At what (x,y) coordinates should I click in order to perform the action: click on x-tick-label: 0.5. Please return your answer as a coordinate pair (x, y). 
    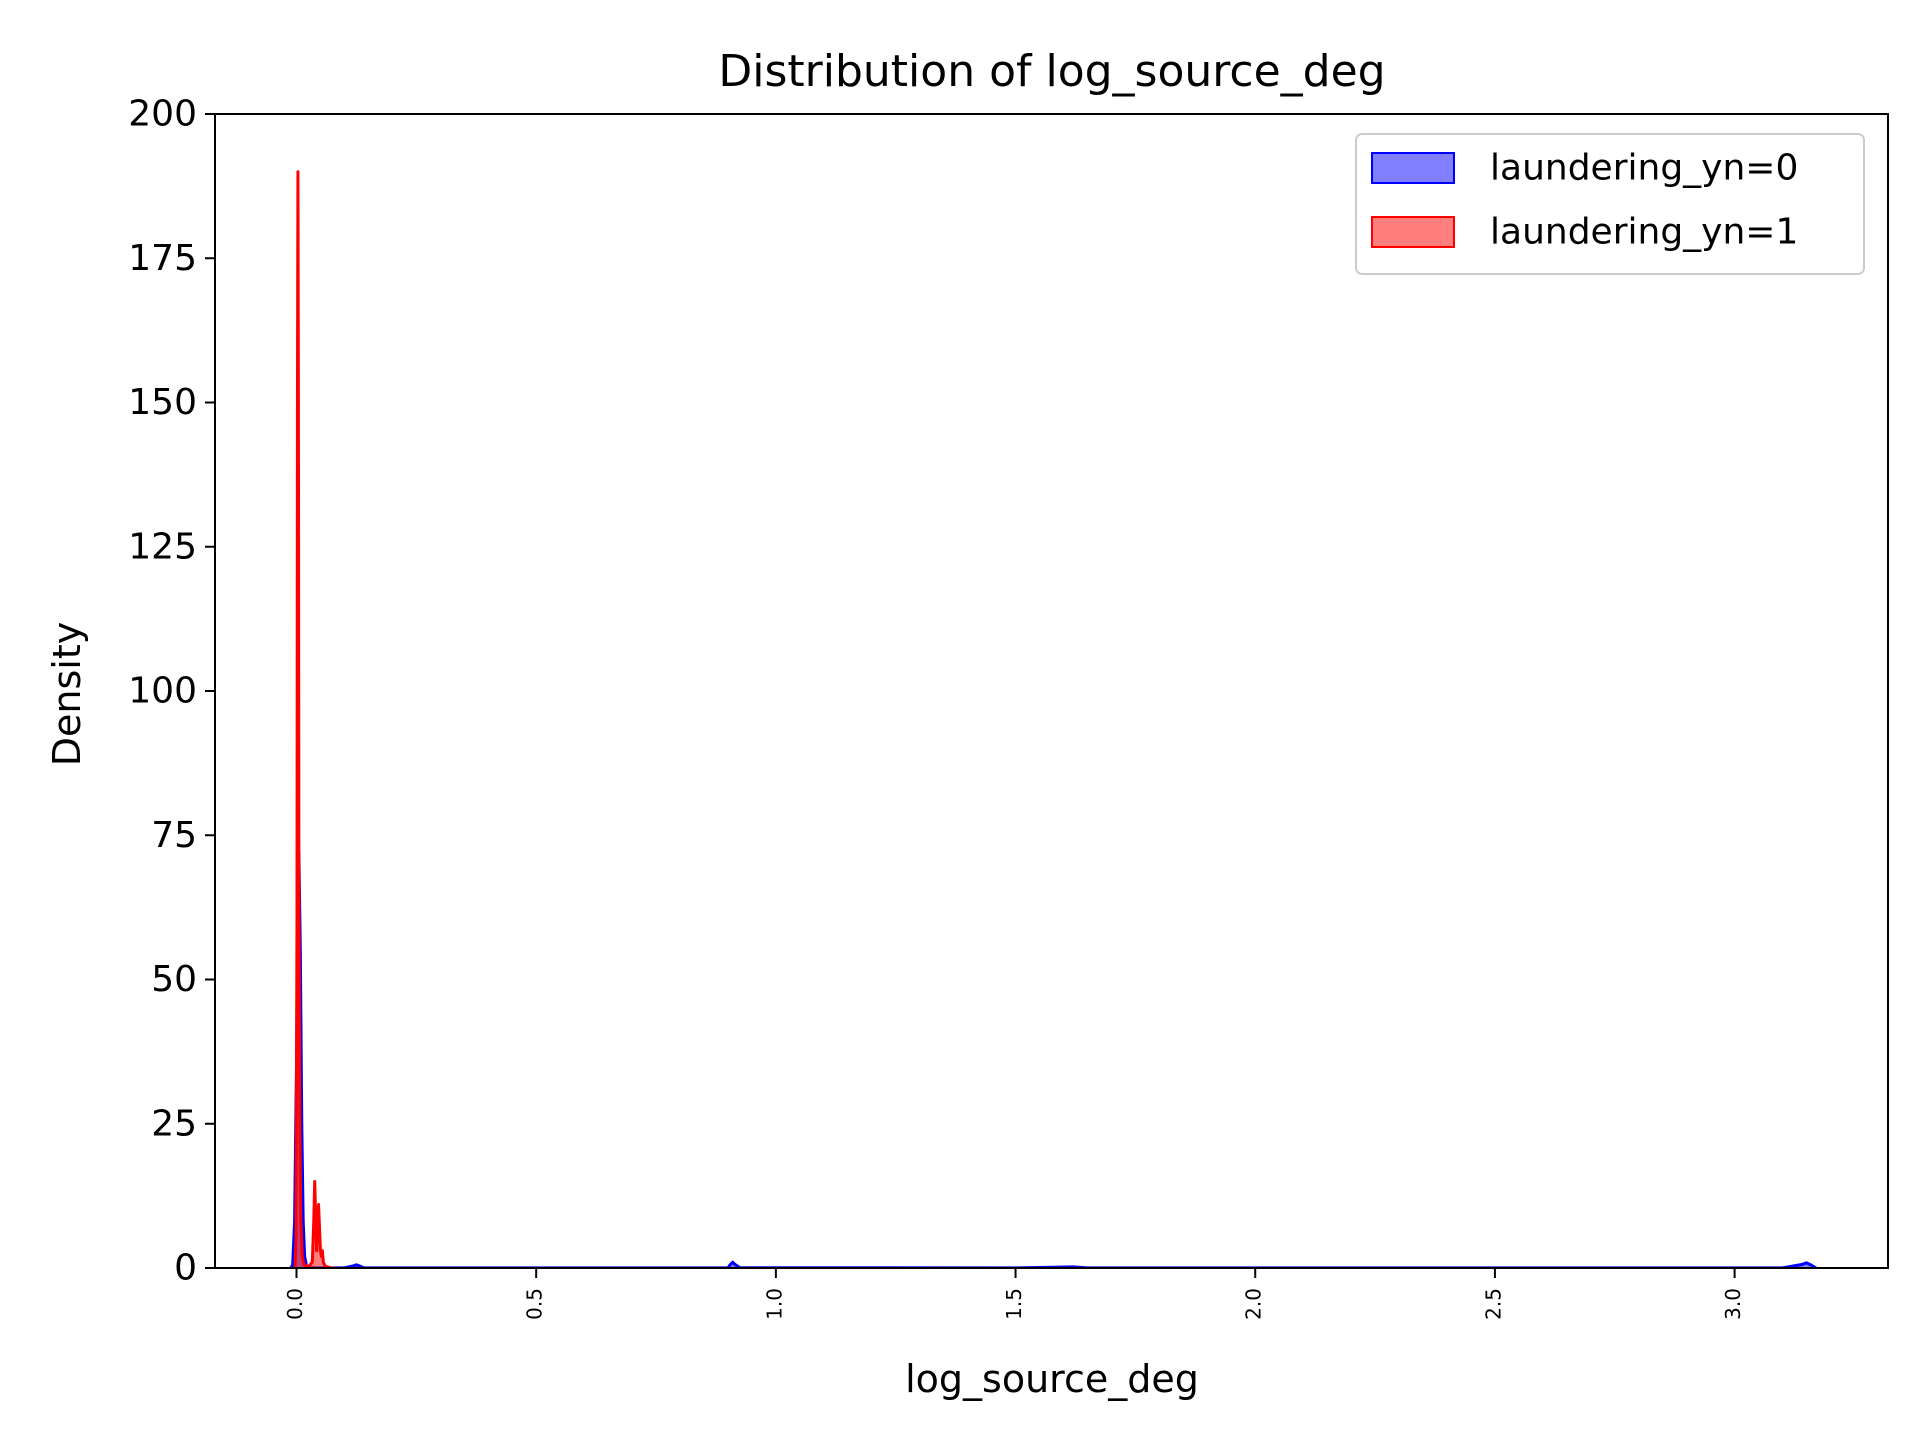
    Looking at the image, I should click on (535, 1304).